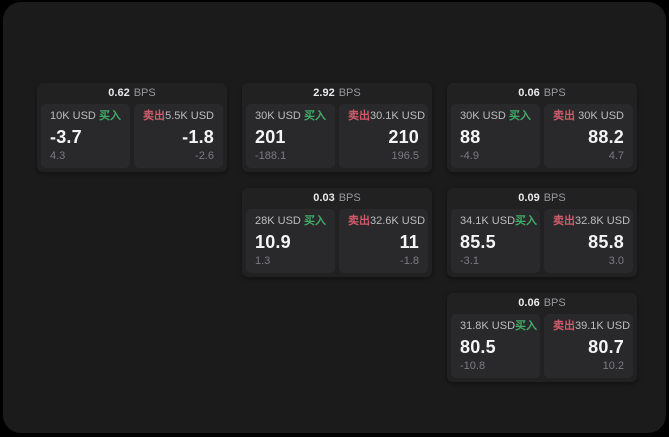 The width and height of the screenshot is (669, 437). Describe the element at coordinates (469, 261) in the screenshot. I see `buy-delta: -3.1` at that location.